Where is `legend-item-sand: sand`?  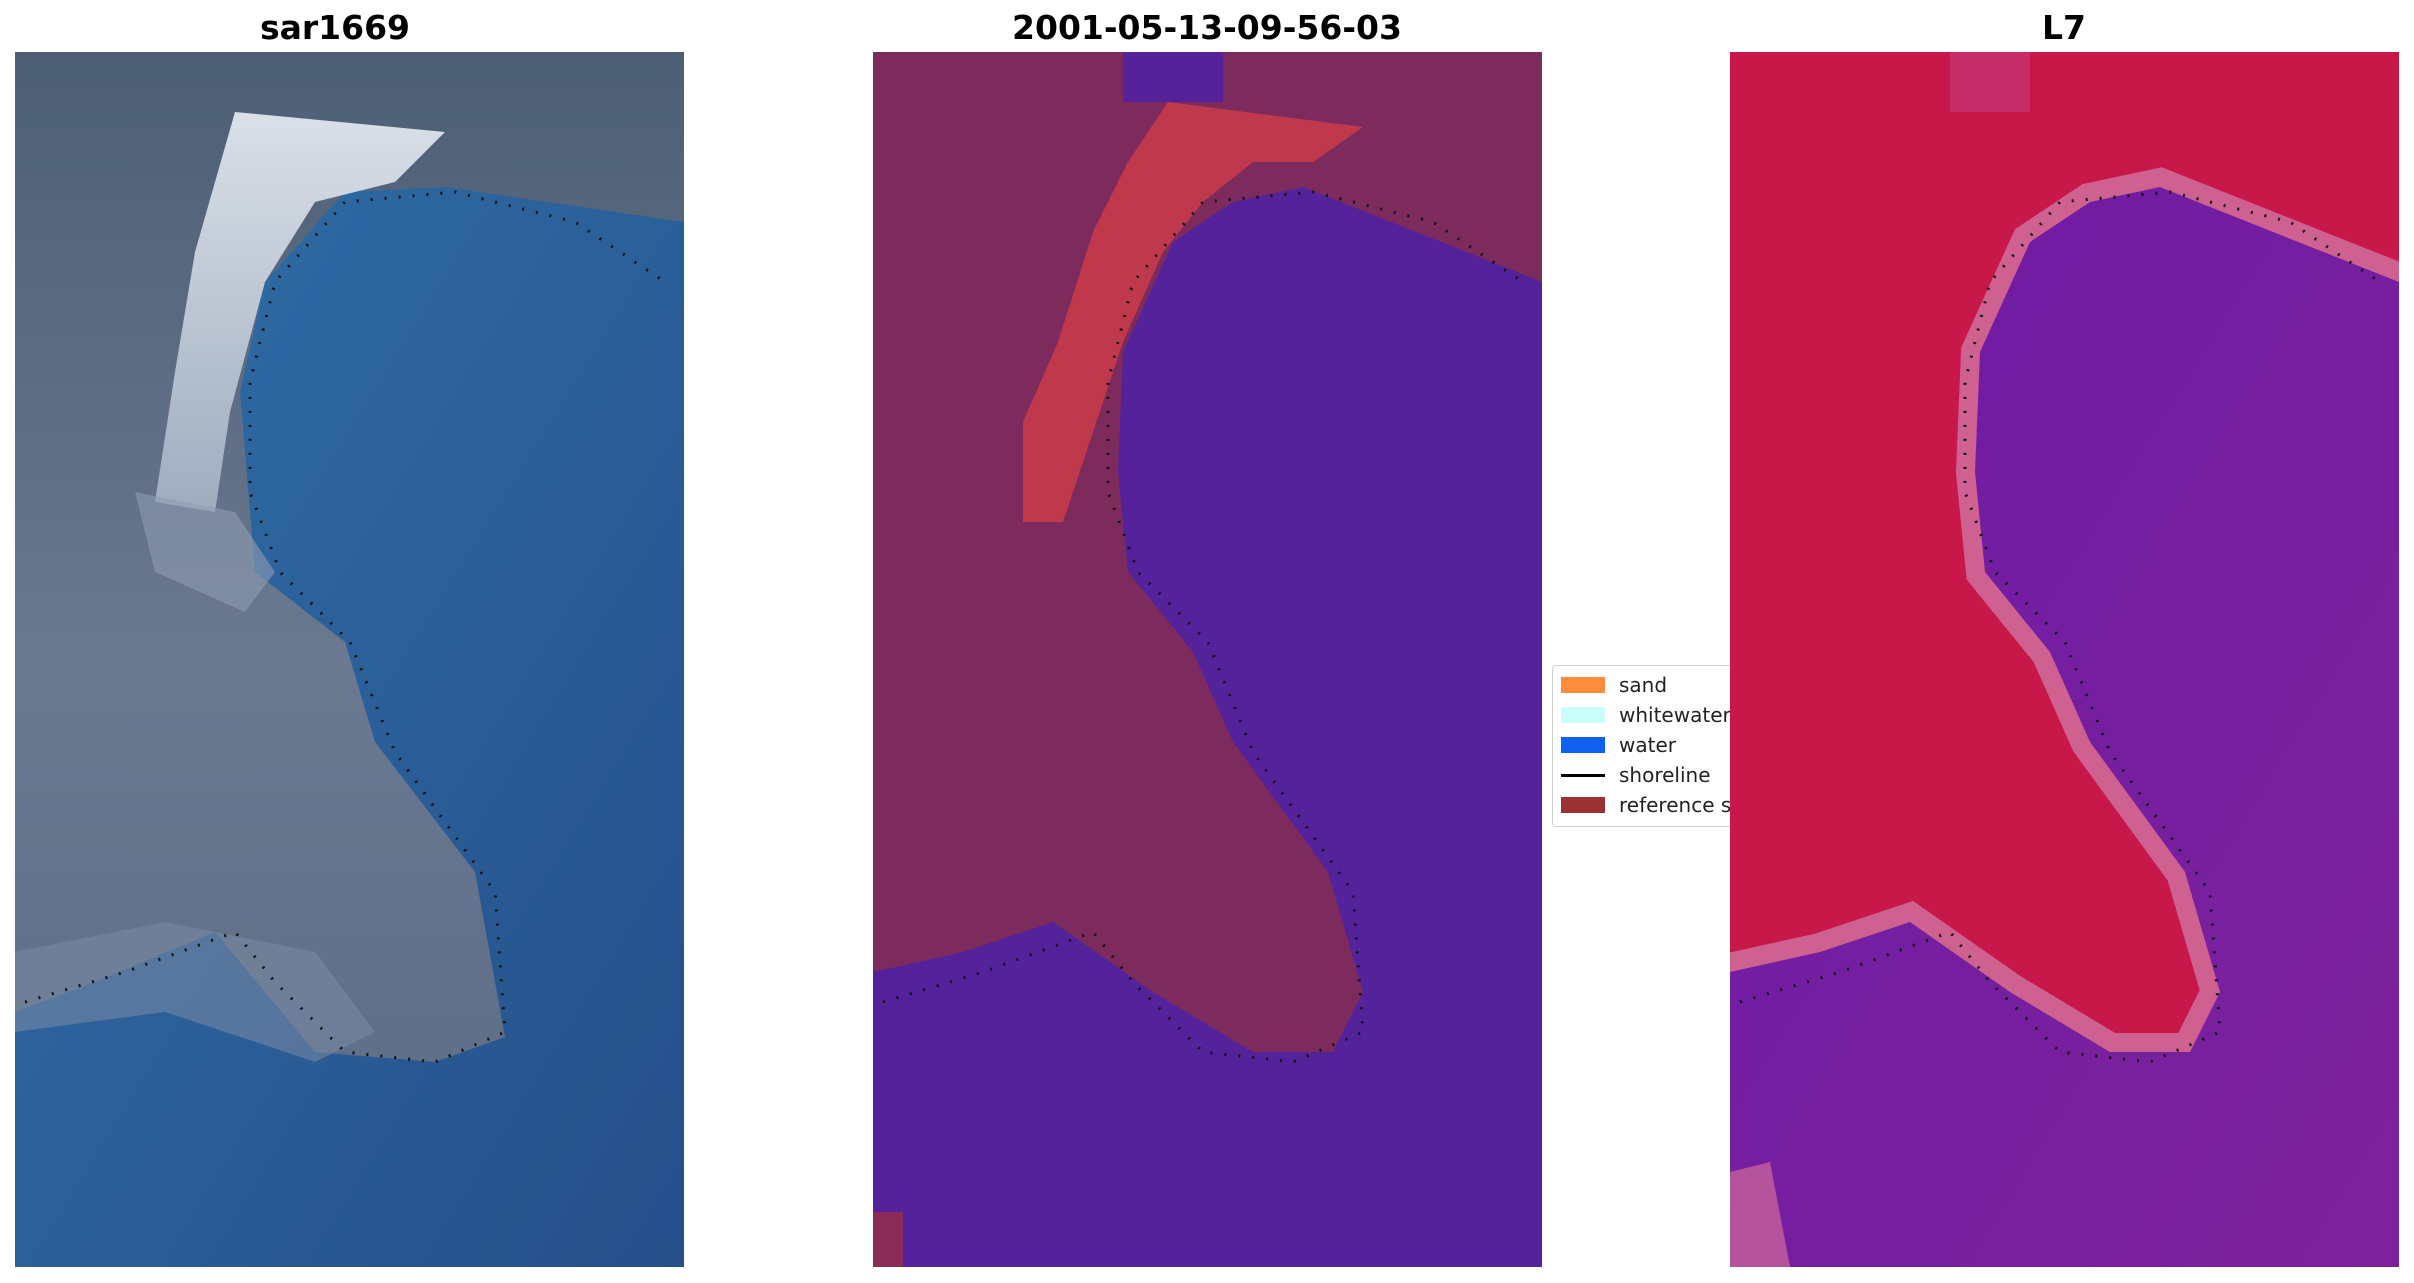
legend-item-sand: sand is located at coordinates (1614, 685).